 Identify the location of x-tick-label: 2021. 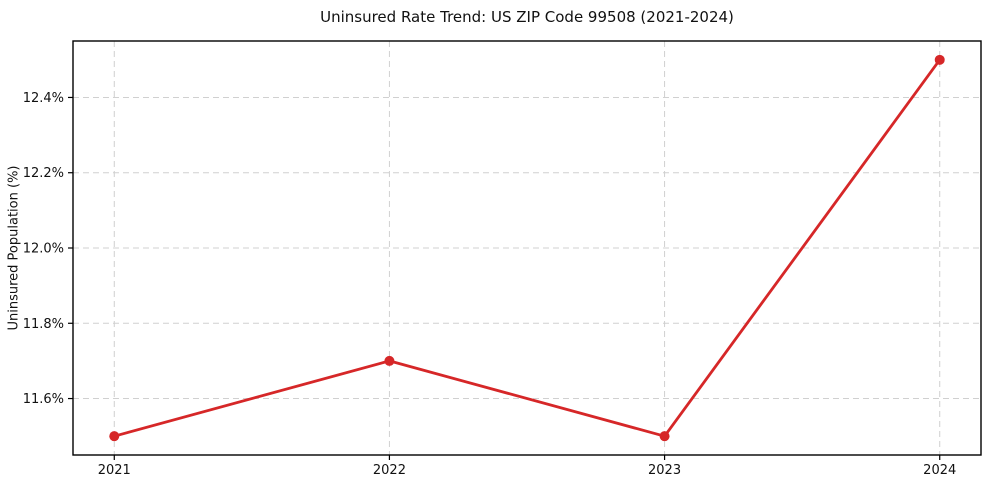
(114, 470).